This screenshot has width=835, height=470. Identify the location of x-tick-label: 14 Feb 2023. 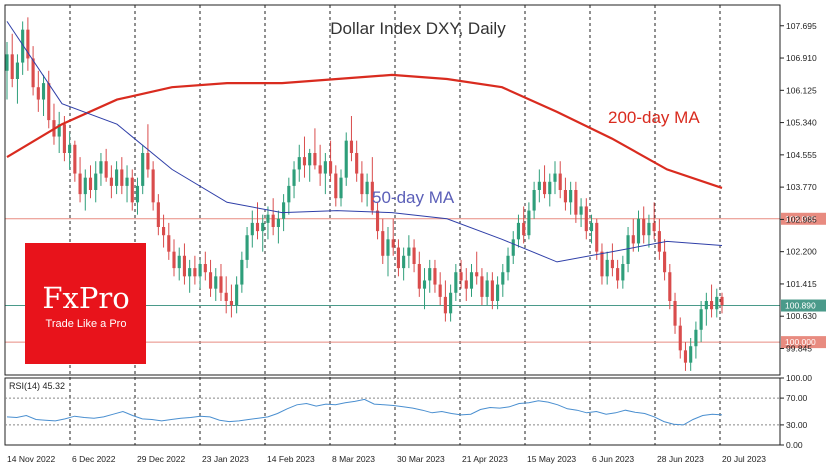
(291, 459).